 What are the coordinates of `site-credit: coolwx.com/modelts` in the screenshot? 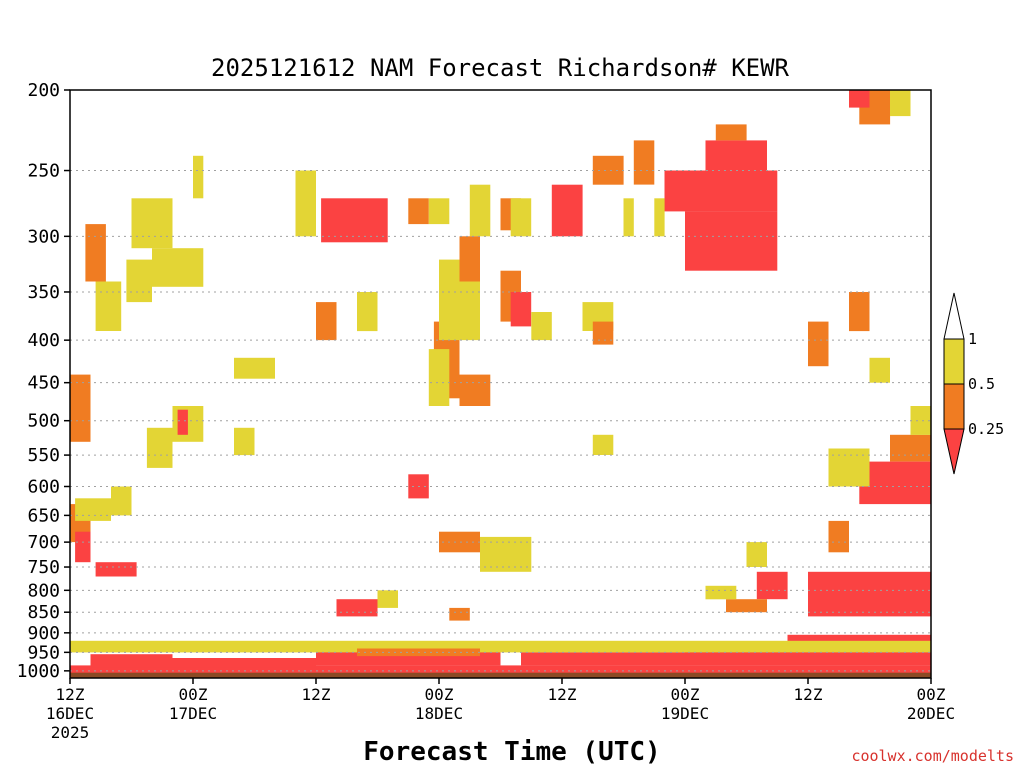 It's located at (932, 756).